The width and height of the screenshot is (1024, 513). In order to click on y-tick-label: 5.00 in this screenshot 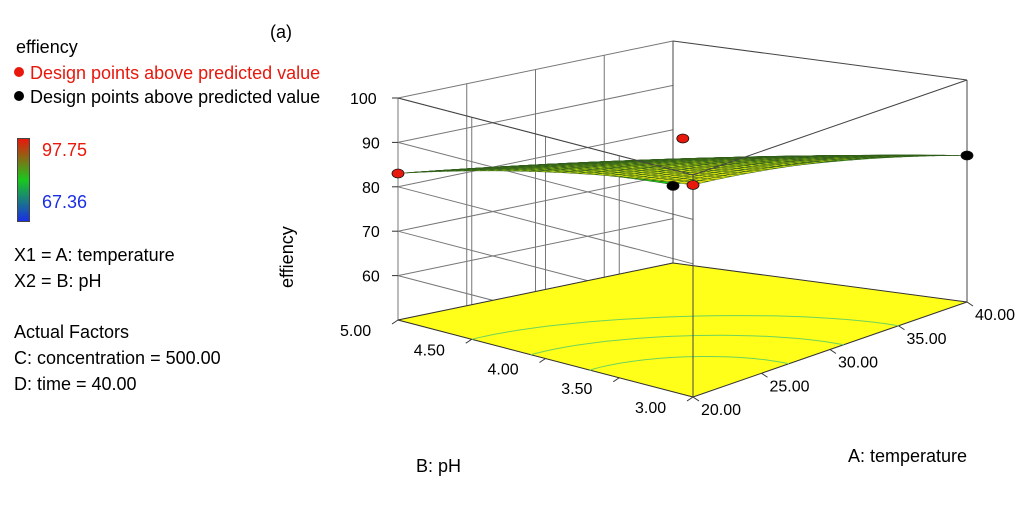, I will do `click(355, 331)`.